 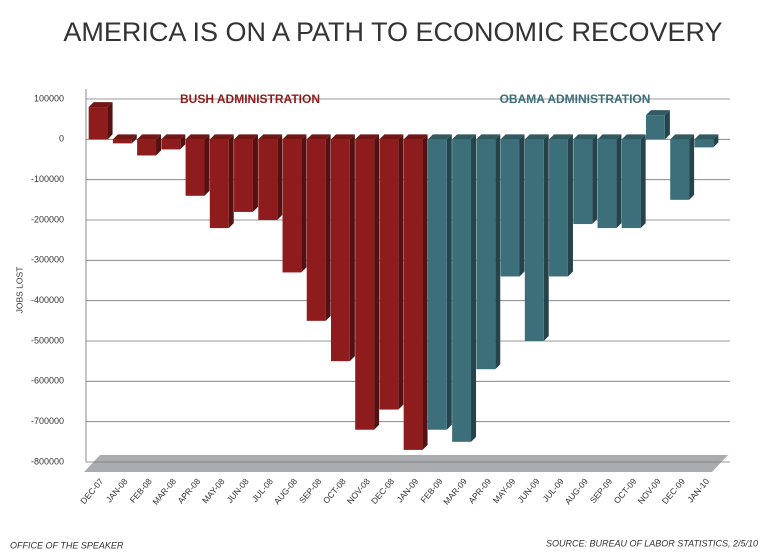 I want to click on floor, so click(x=406, y=463).